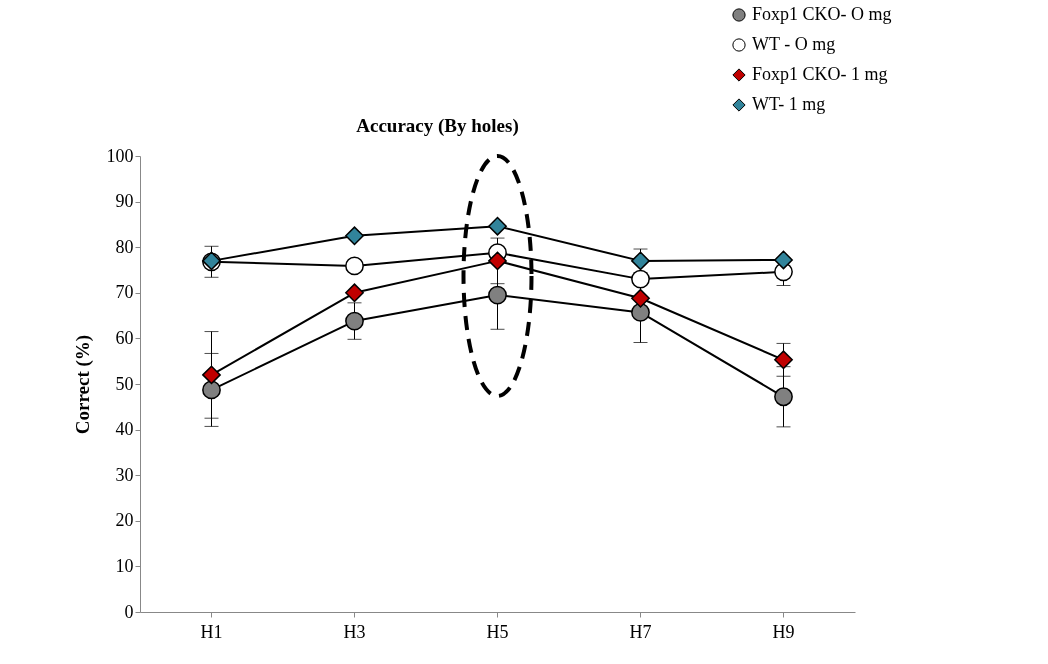 This screenshot has height=664, width=1048. What do you see at coordinates (129, 611) in the screenshot?
I see `y-tick-label: 0` at bounding box center [129, 611].